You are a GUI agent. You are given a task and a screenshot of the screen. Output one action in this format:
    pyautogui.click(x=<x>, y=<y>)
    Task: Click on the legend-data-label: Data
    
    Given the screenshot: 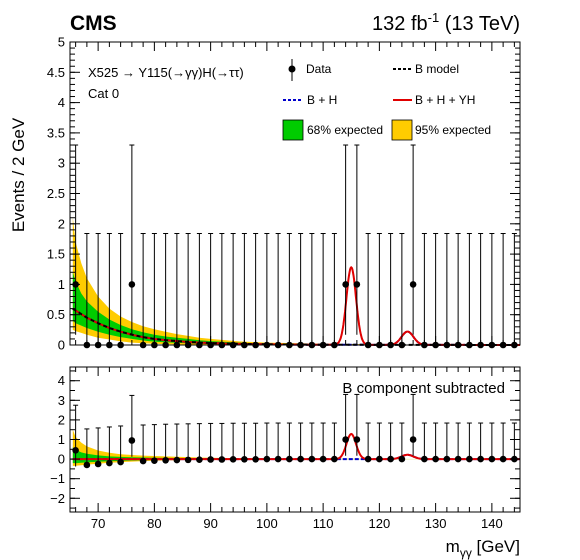 What is the action you would take?
    pyautogui.click(x=319, y=69)
    